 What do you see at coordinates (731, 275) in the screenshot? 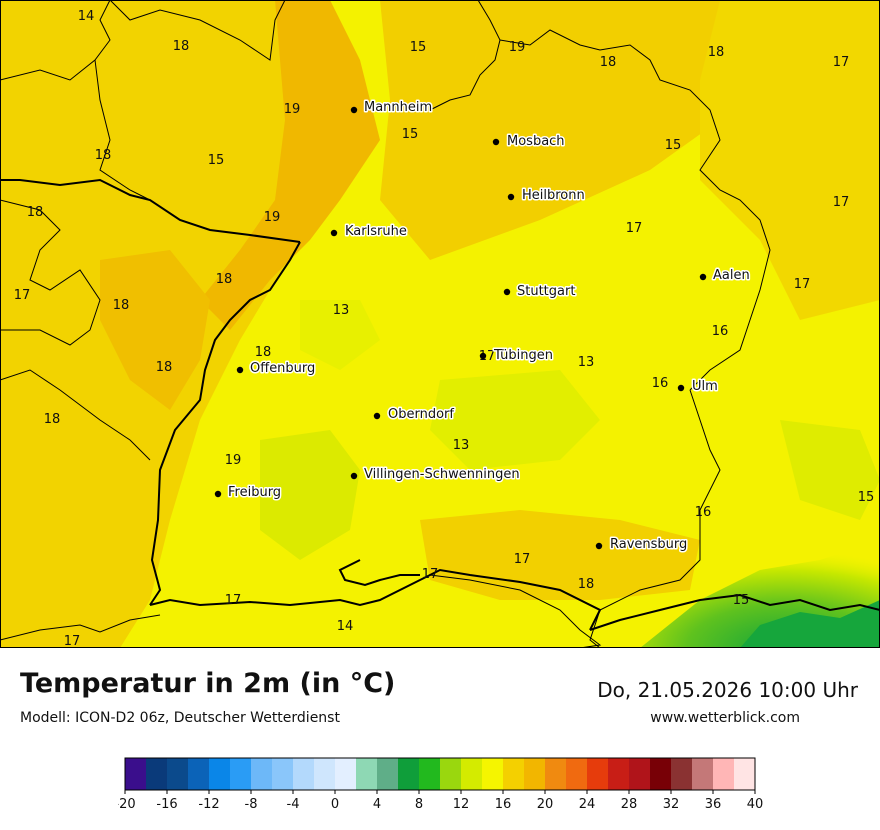
I see `city-label-aalen: Aalen` at bounding box center [731, 275].